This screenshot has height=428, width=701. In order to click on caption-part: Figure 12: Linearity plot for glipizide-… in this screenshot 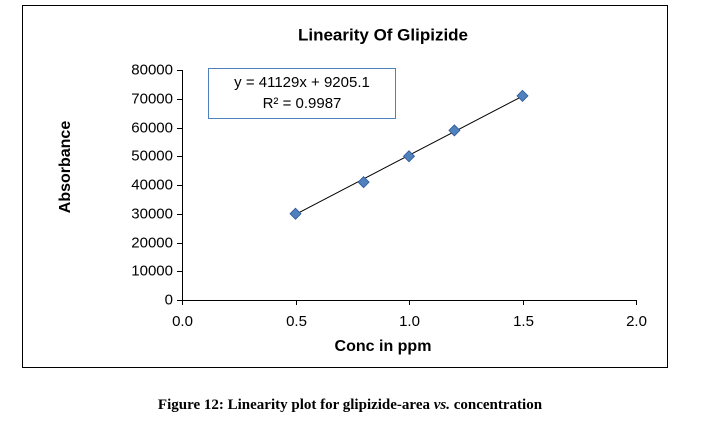, I will do `click(296, 405)`.